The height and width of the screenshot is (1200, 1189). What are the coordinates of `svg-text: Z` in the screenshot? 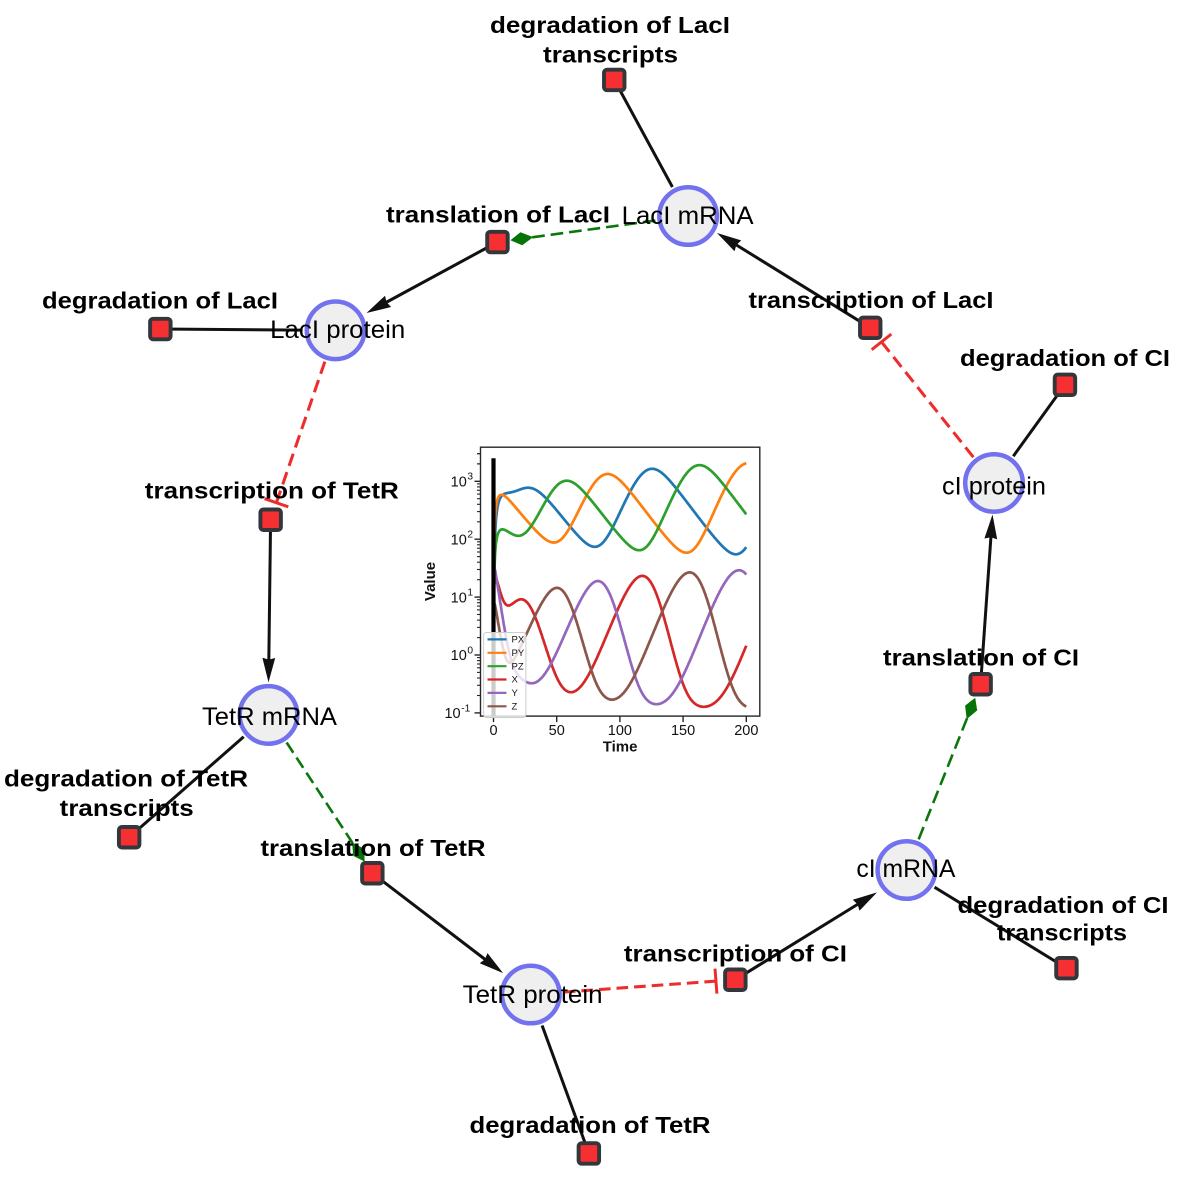 It's located at (515, 707).